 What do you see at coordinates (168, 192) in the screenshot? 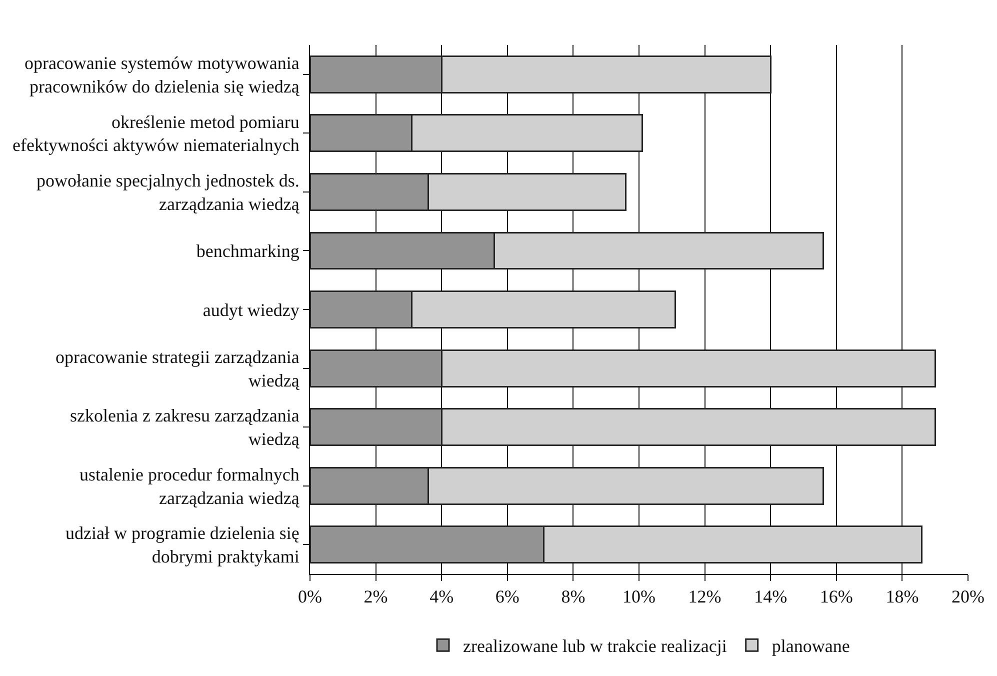
I see `y-tick-label: powołanie specjalnych jednostek ds. zarządzania wiedzą` at bounding box center [168, 192].